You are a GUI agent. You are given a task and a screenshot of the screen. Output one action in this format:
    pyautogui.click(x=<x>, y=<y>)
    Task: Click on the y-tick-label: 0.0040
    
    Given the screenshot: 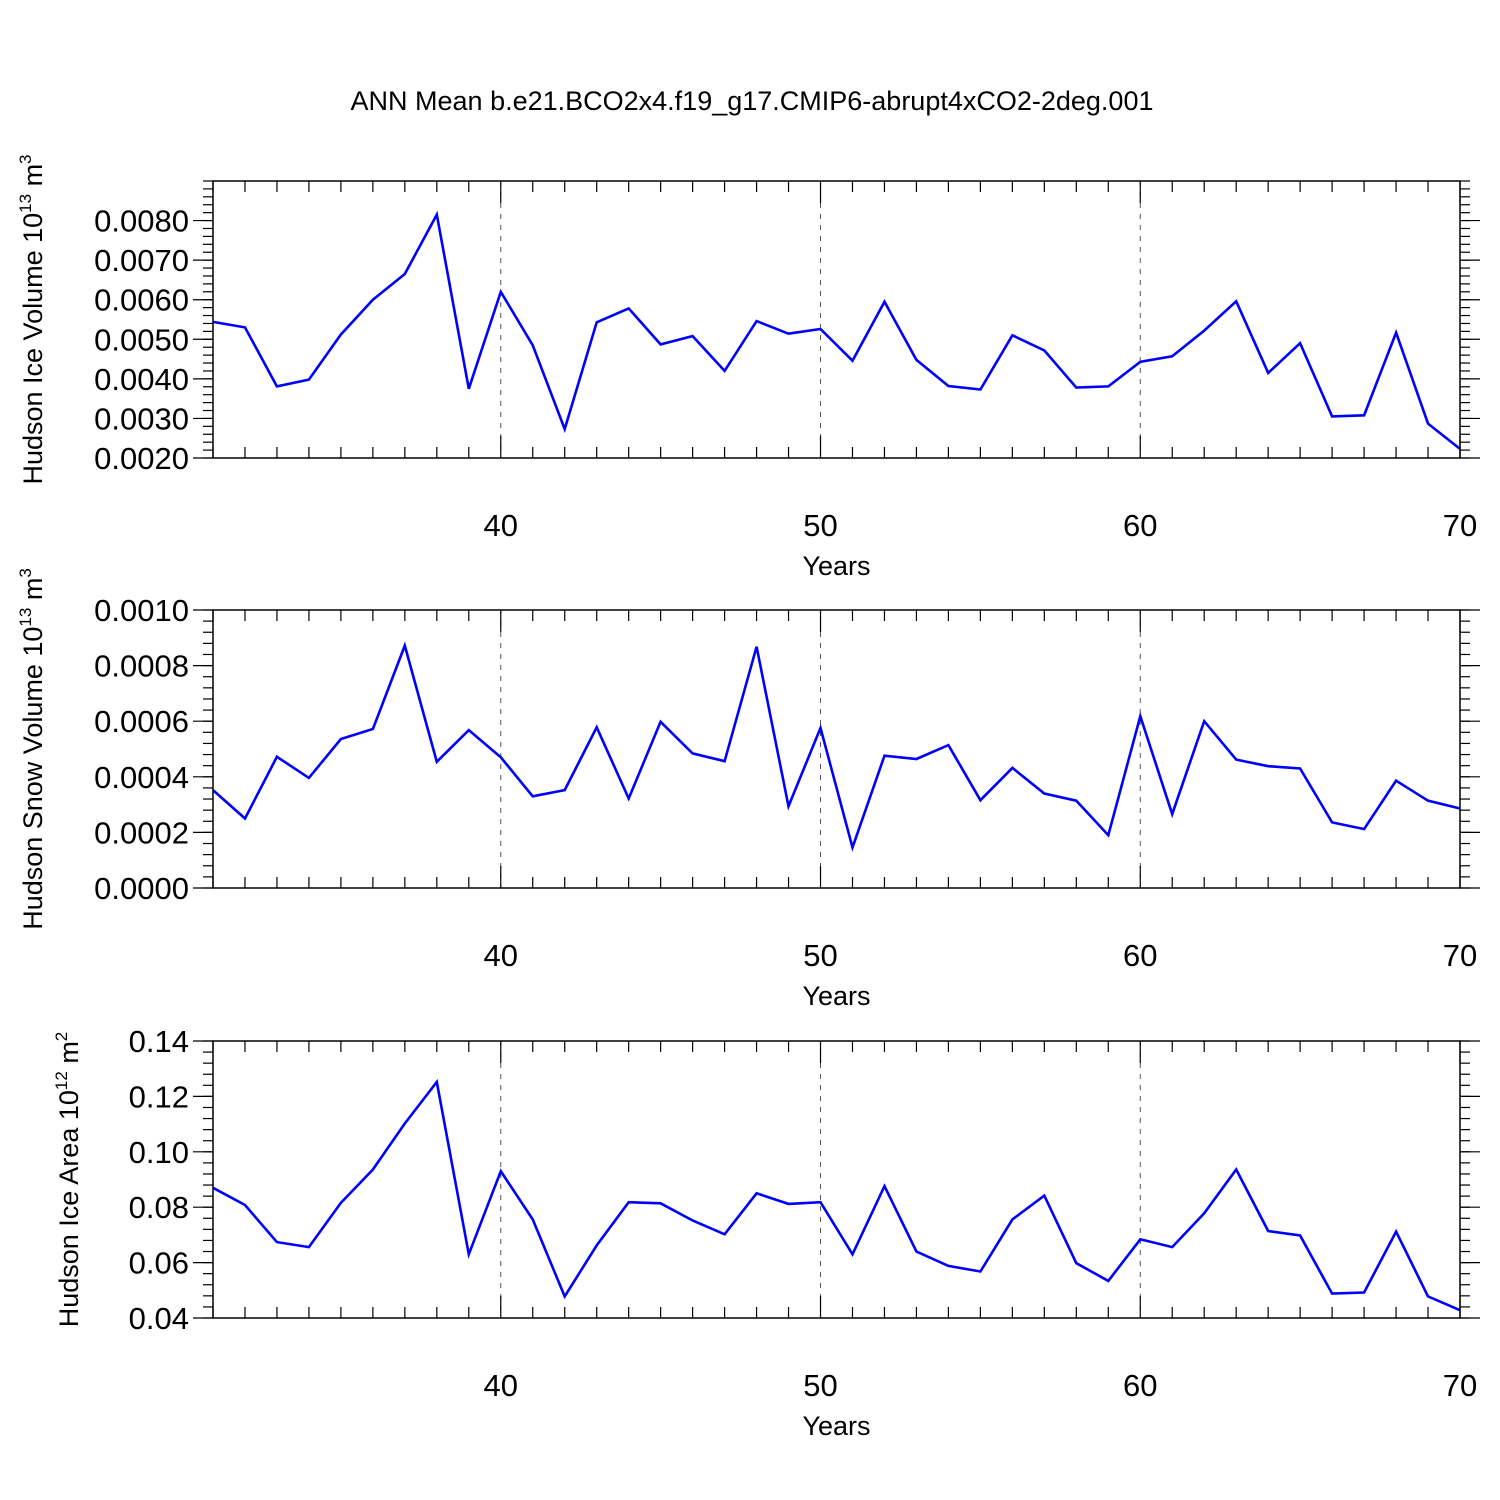 What is the action you would take?
    pyautogui.click(x=141, y=379)
    